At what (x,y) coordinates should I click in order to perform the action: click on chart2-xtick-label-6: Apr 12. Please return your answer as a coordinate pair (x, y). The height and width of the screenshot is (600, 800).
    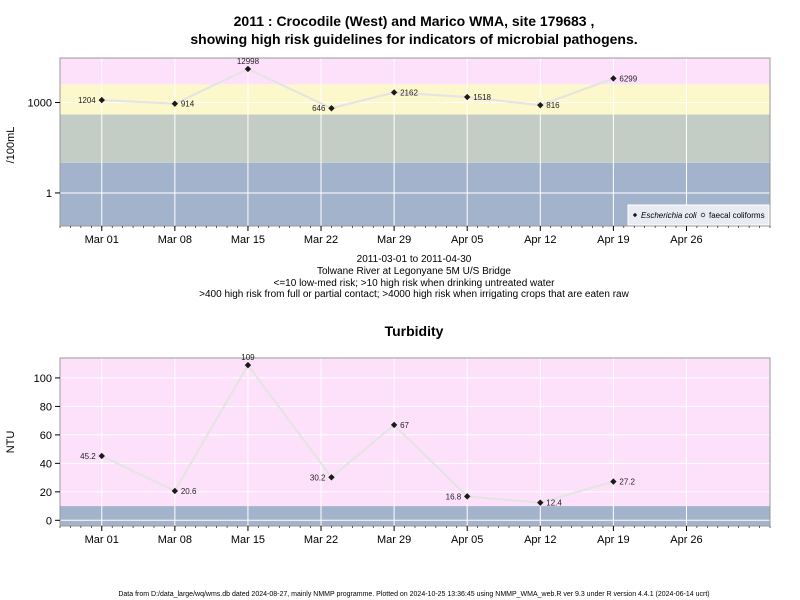
    Looking at the image, I should click on (540, 540).